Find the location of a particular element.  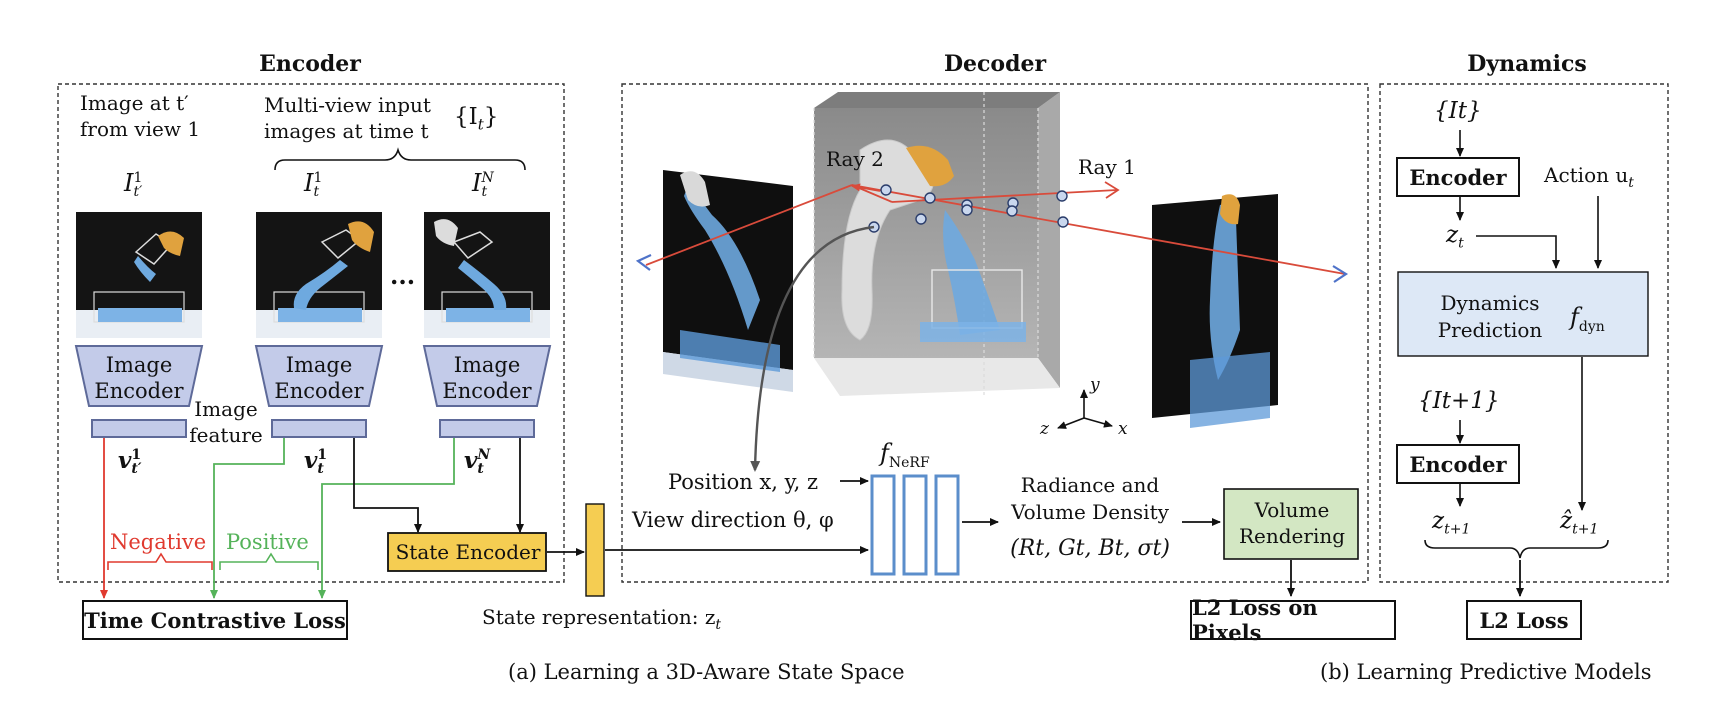

image-encoder-1-label: Image Encoder is located at coordinates (139, 378).